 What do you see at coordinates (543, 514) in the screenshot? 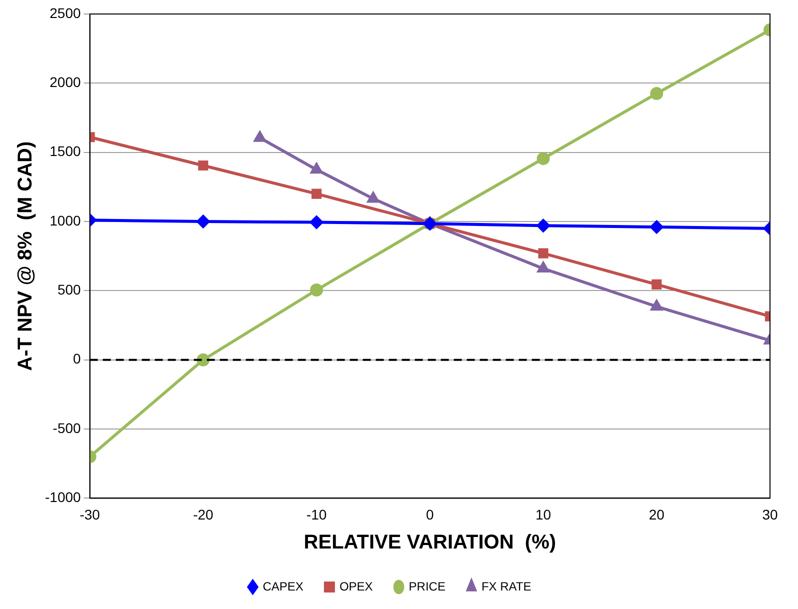
I see `x-tick-label: 10` at bounding box center [543, 514].